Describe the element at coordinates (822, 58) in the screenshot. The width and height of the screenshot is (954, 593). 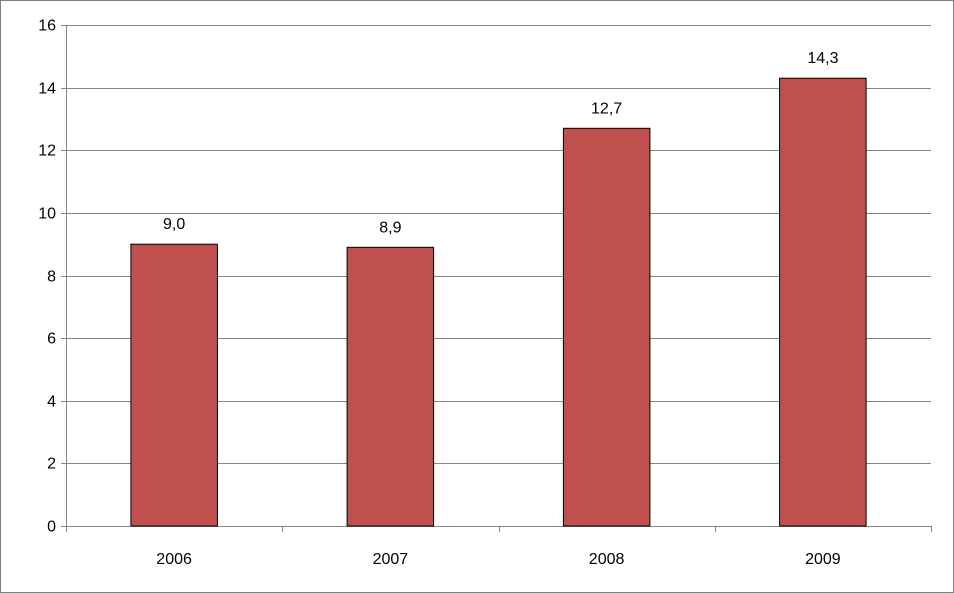
I see `data-label-2009: 14,3` at that location.